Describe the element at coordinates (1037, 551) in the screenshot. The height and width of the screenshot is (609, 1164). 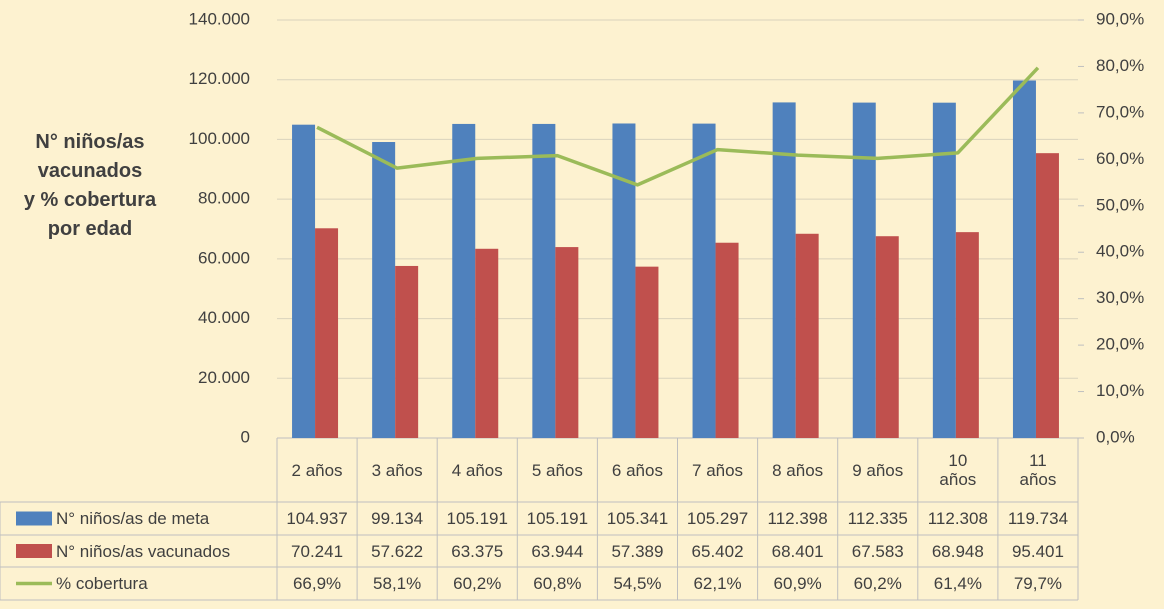
I see `table-value: 95.401` at that location.